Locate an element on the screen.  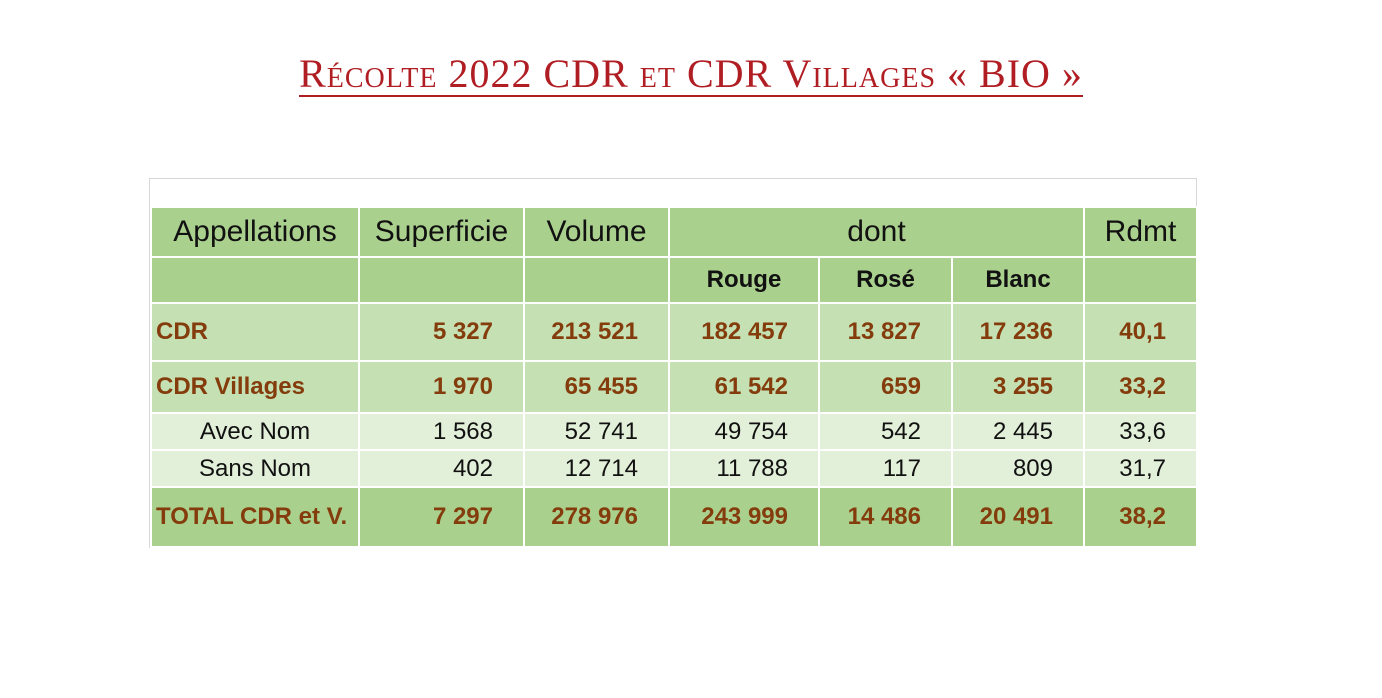
cell-rouge: 243 999 is located at coordinates (744, 517).